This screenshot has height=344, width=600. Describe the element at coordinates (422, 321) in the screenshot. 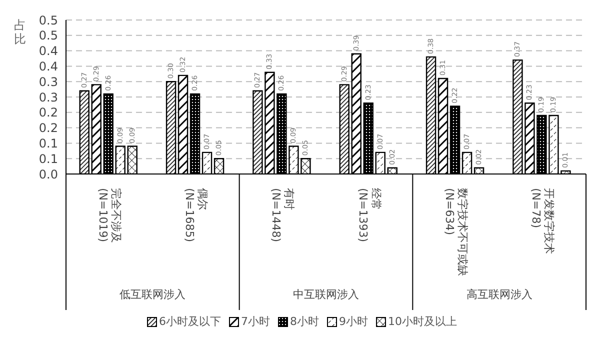

I see `legend-label: 10小时及以上` at that location.